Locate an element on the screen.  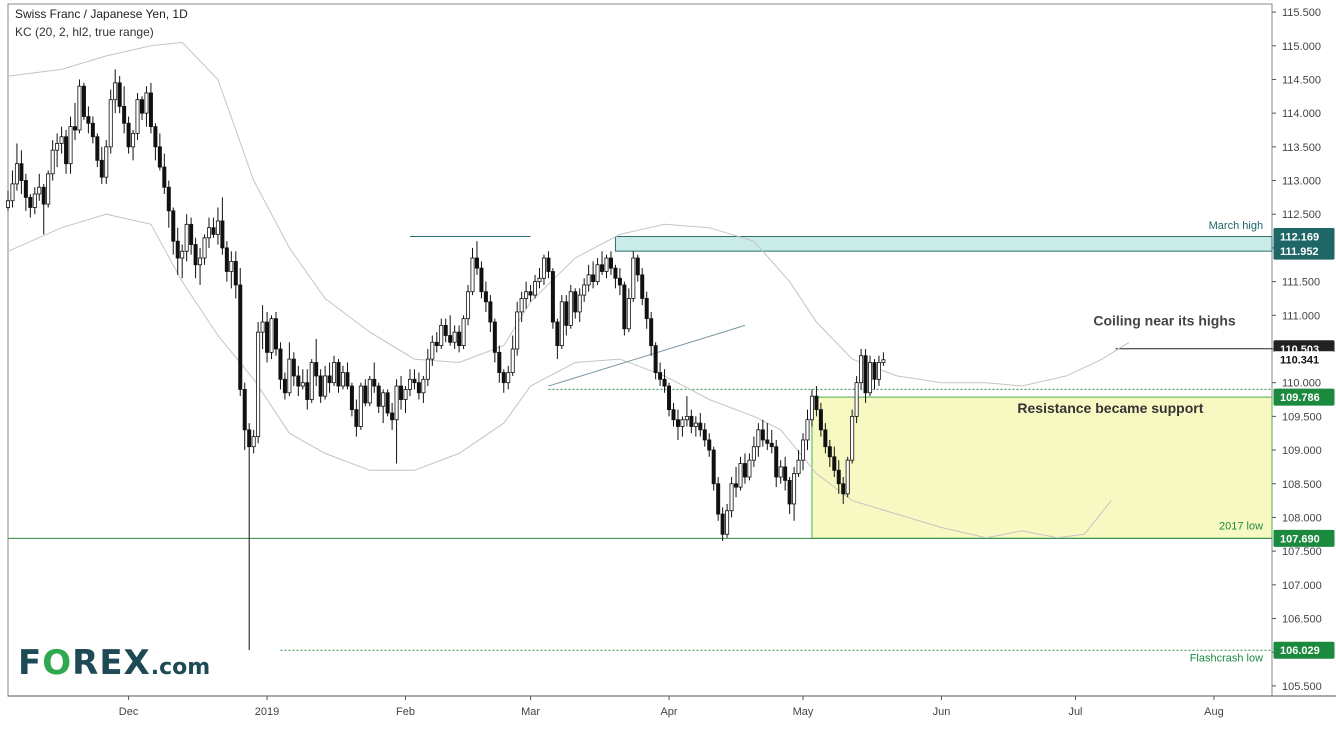
y-tick-label: 114.500 is located at coordinates (1301, 80).